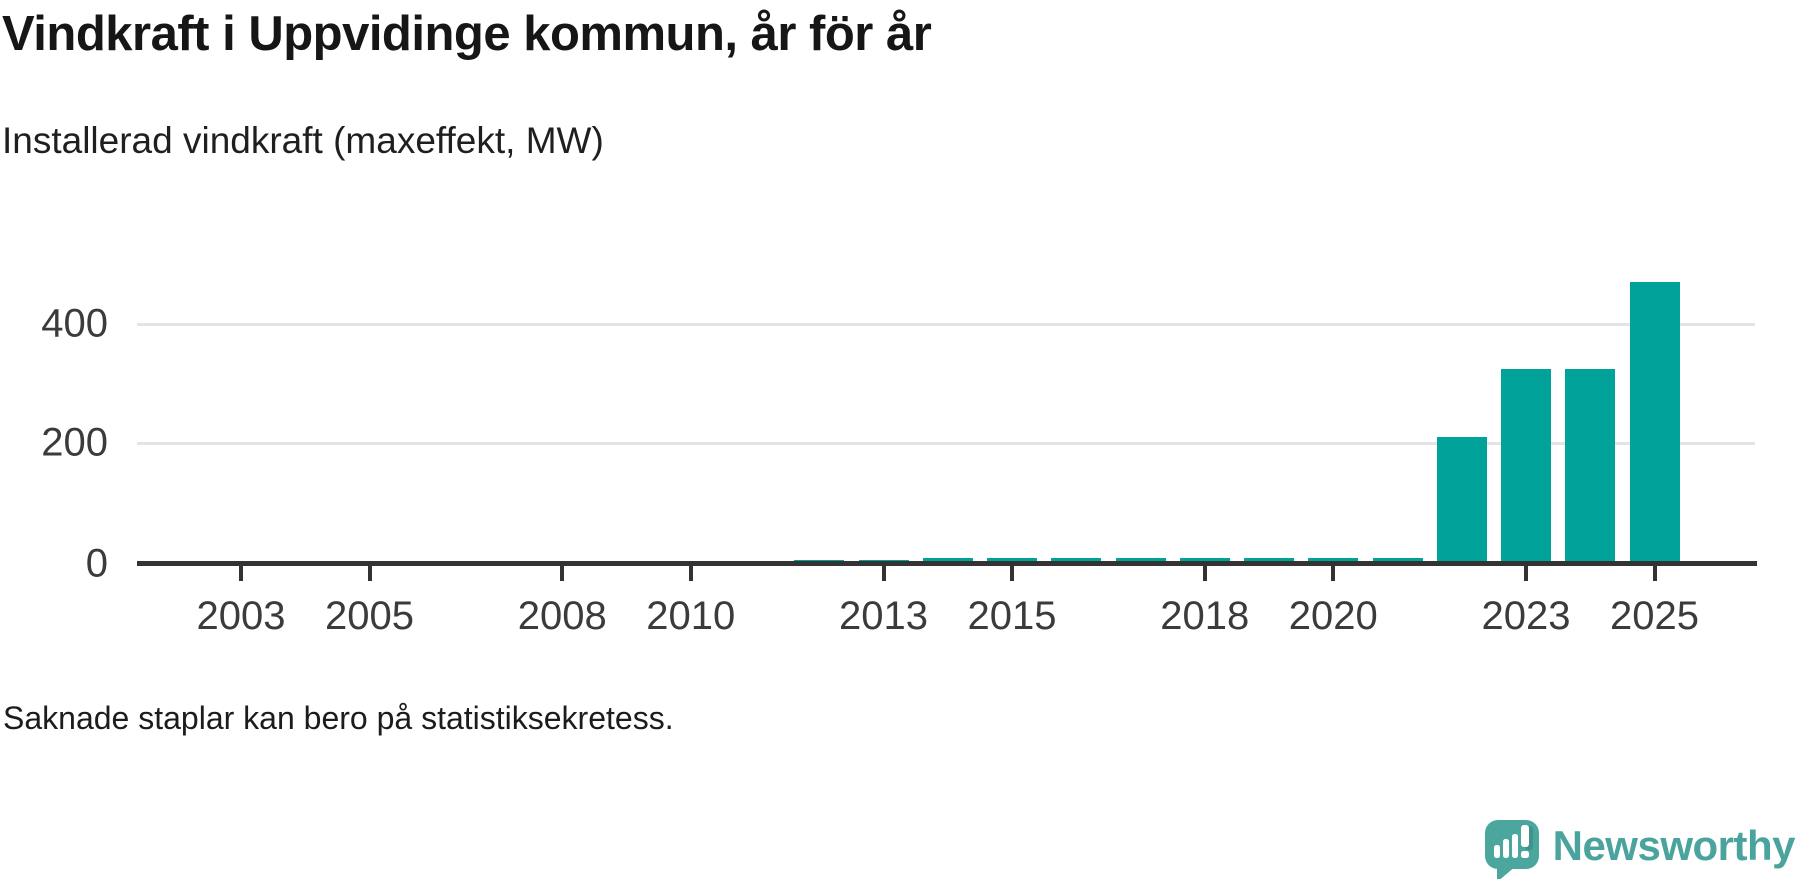 The width and height of the screenshot is (1800, 879). Describe the element at coordinates (947, 563) in the screenshot. I see `x-axis-line` at that location.